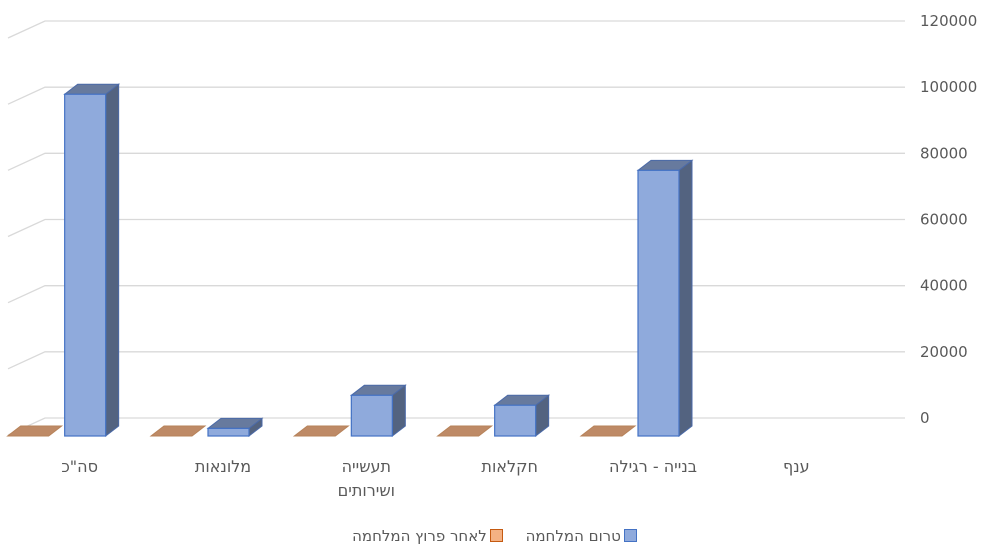  Describe the element at coordinates (944, 153) in the screenshot. I see `y-tick-label: 80000` at that location.